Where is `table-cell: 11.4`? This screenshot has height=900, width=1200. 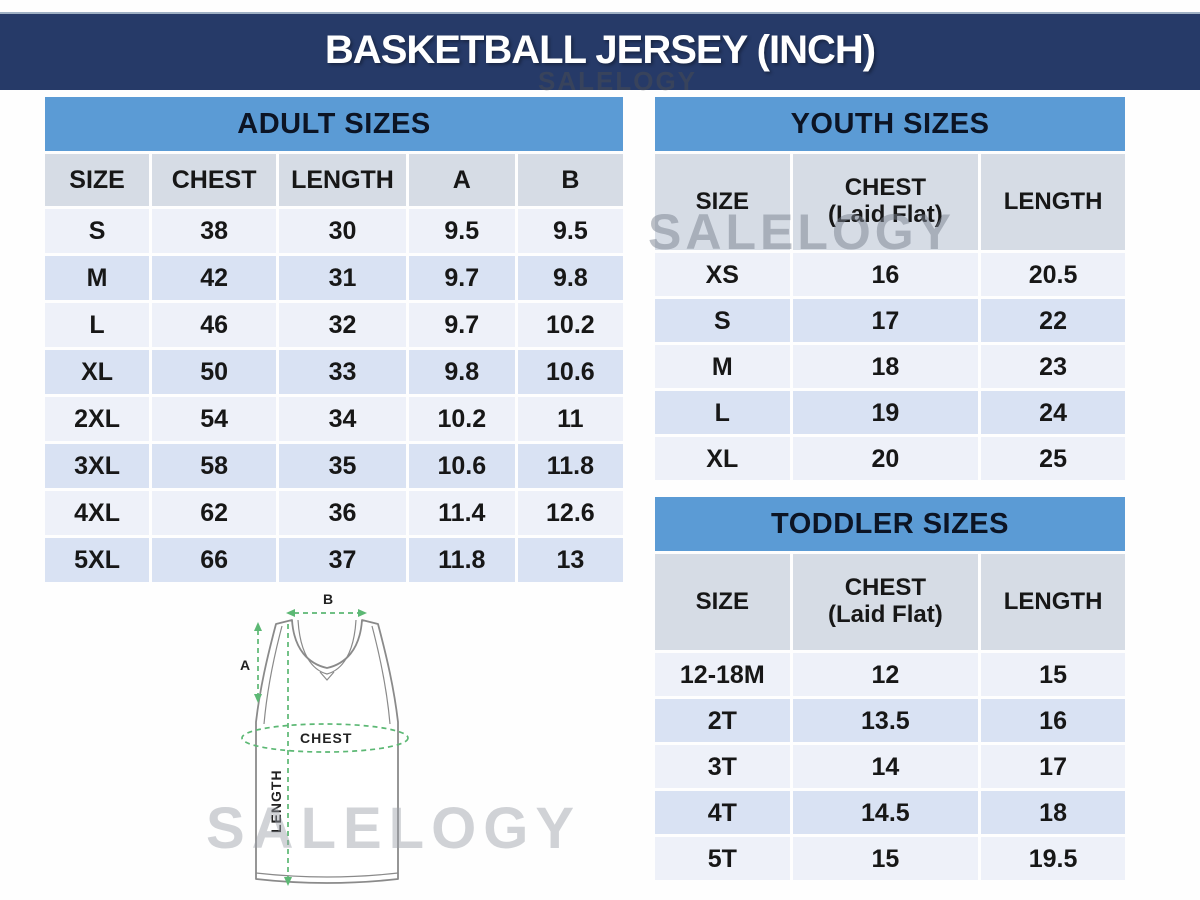
table-cell: 11.4 is located at coordinates (461, 513).